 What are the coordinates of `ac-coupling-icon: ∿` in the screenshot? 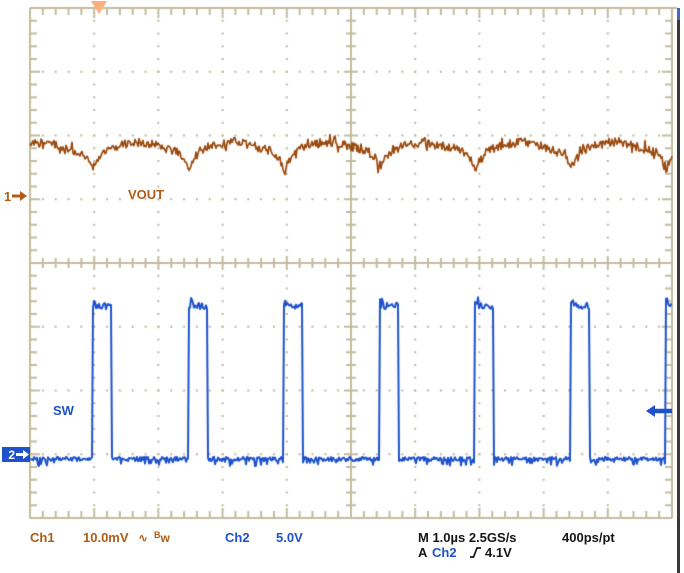 It's located at (143, 538).